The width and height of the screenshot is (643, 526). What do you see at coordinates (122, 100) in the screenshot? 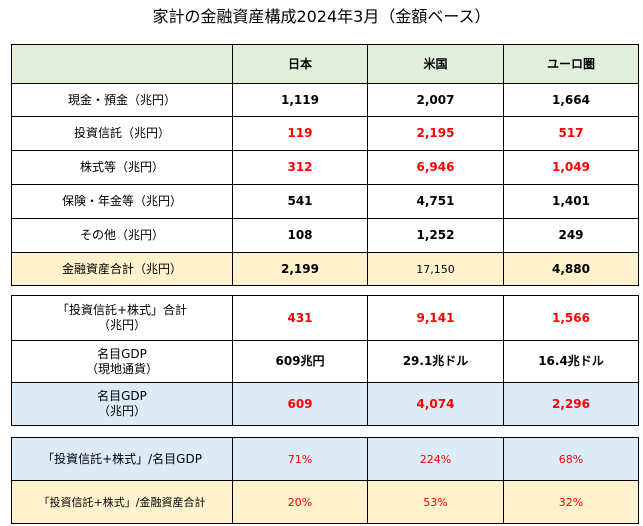
I see `row-label: 現金・預金（兆円）` at bounding box center [122, 100].